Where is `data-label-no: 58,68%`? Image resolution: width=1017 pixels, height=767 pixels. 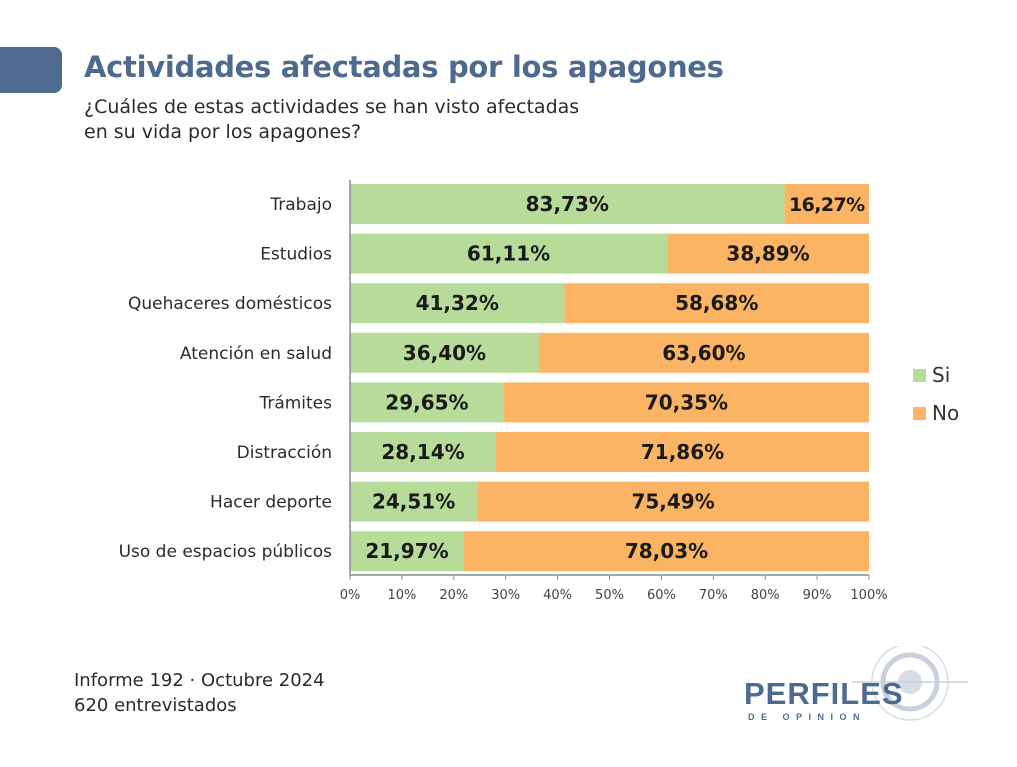 data-label-no: 58,68% is located at coordinates (716, 303).